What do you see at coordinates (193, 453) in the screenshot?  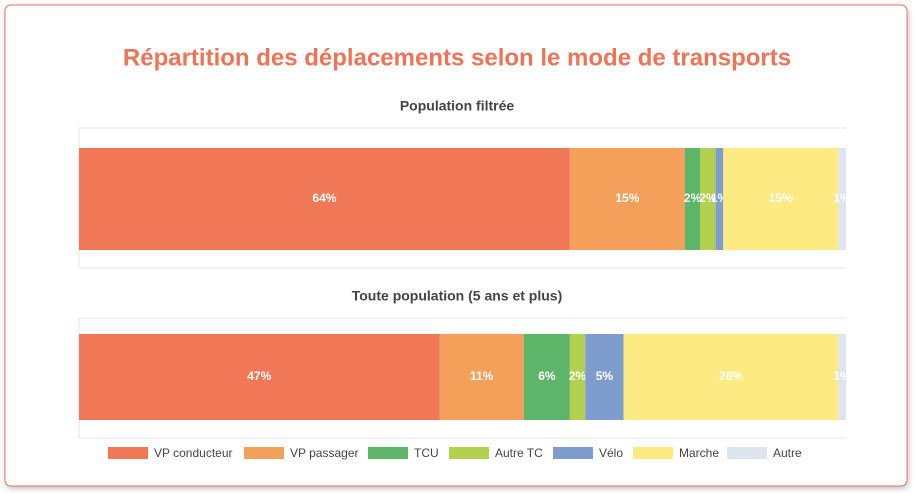 I see `legend-label: VP conducteur` at bounding box center [193, 453].